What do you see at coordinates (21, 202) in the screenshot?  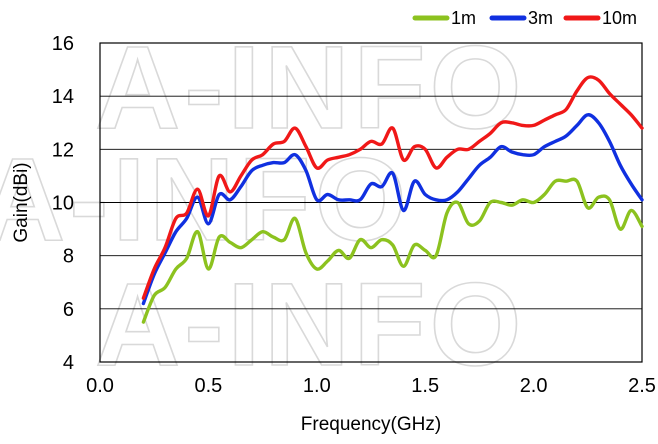 I see `y-axis-title: Gain(dBi)` at bounding box center [21, 202].